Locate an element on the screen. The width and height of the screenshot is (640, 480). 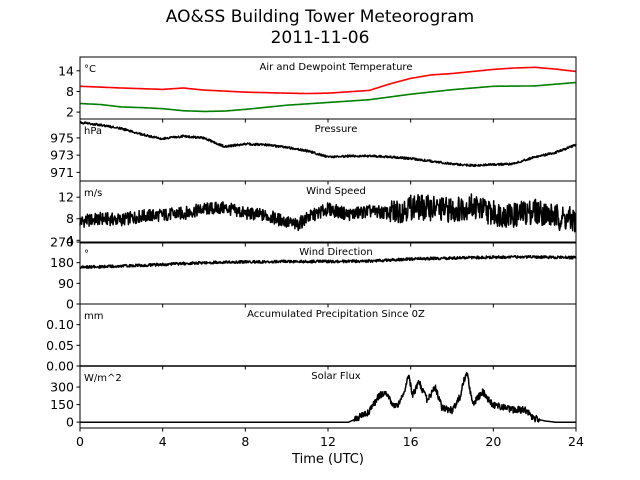
x-tick-label-6: 24 is located at coordinates (576, 441).